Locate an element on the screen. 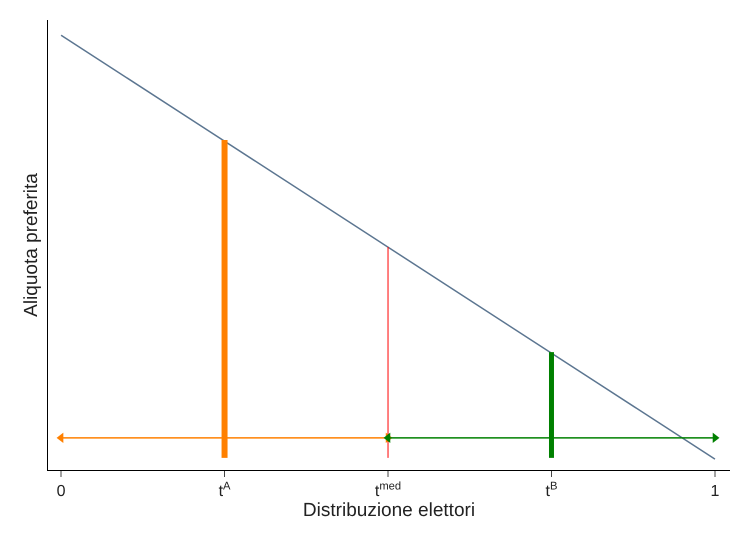  x-tick-label: t$^{med}$ is located at coordinates (388, 490).